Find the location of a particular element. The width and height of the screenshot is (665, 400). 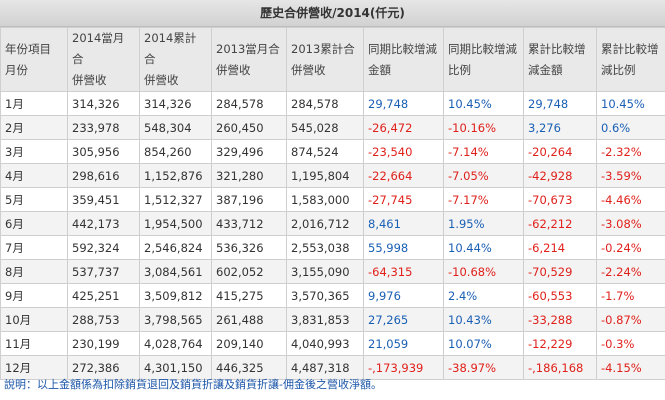

cumulative-2014-cell: 1,512,327 is located at coordinates (175, 199).